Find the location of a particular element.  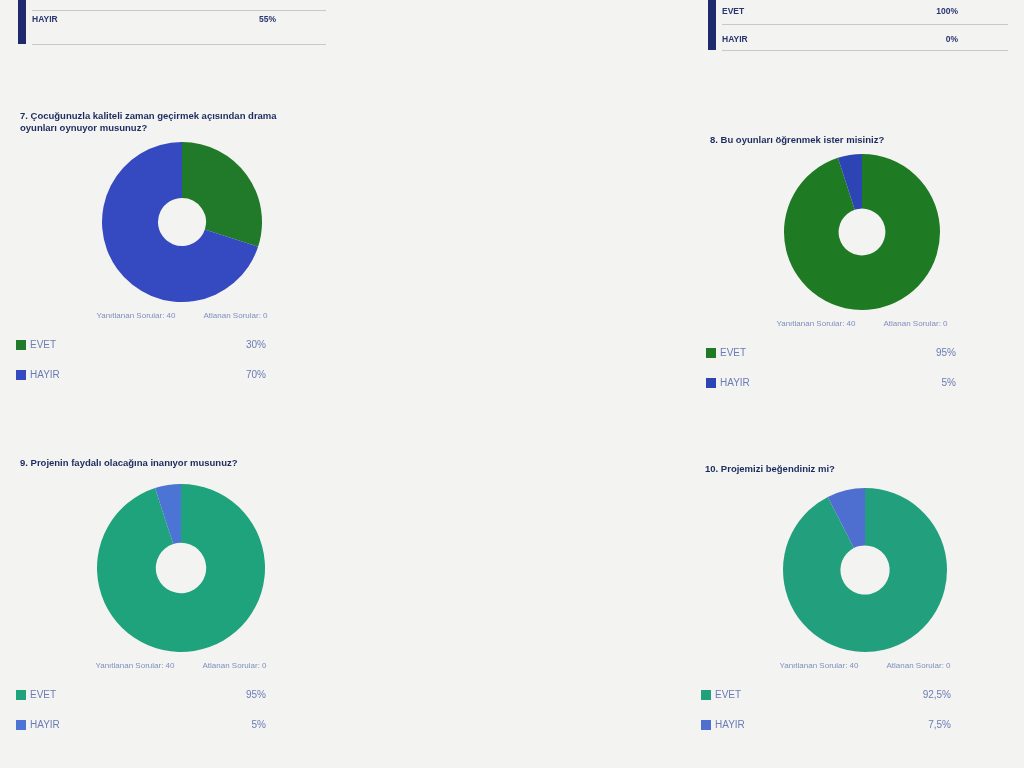

text: 0% is located at coordinates (951, 39).